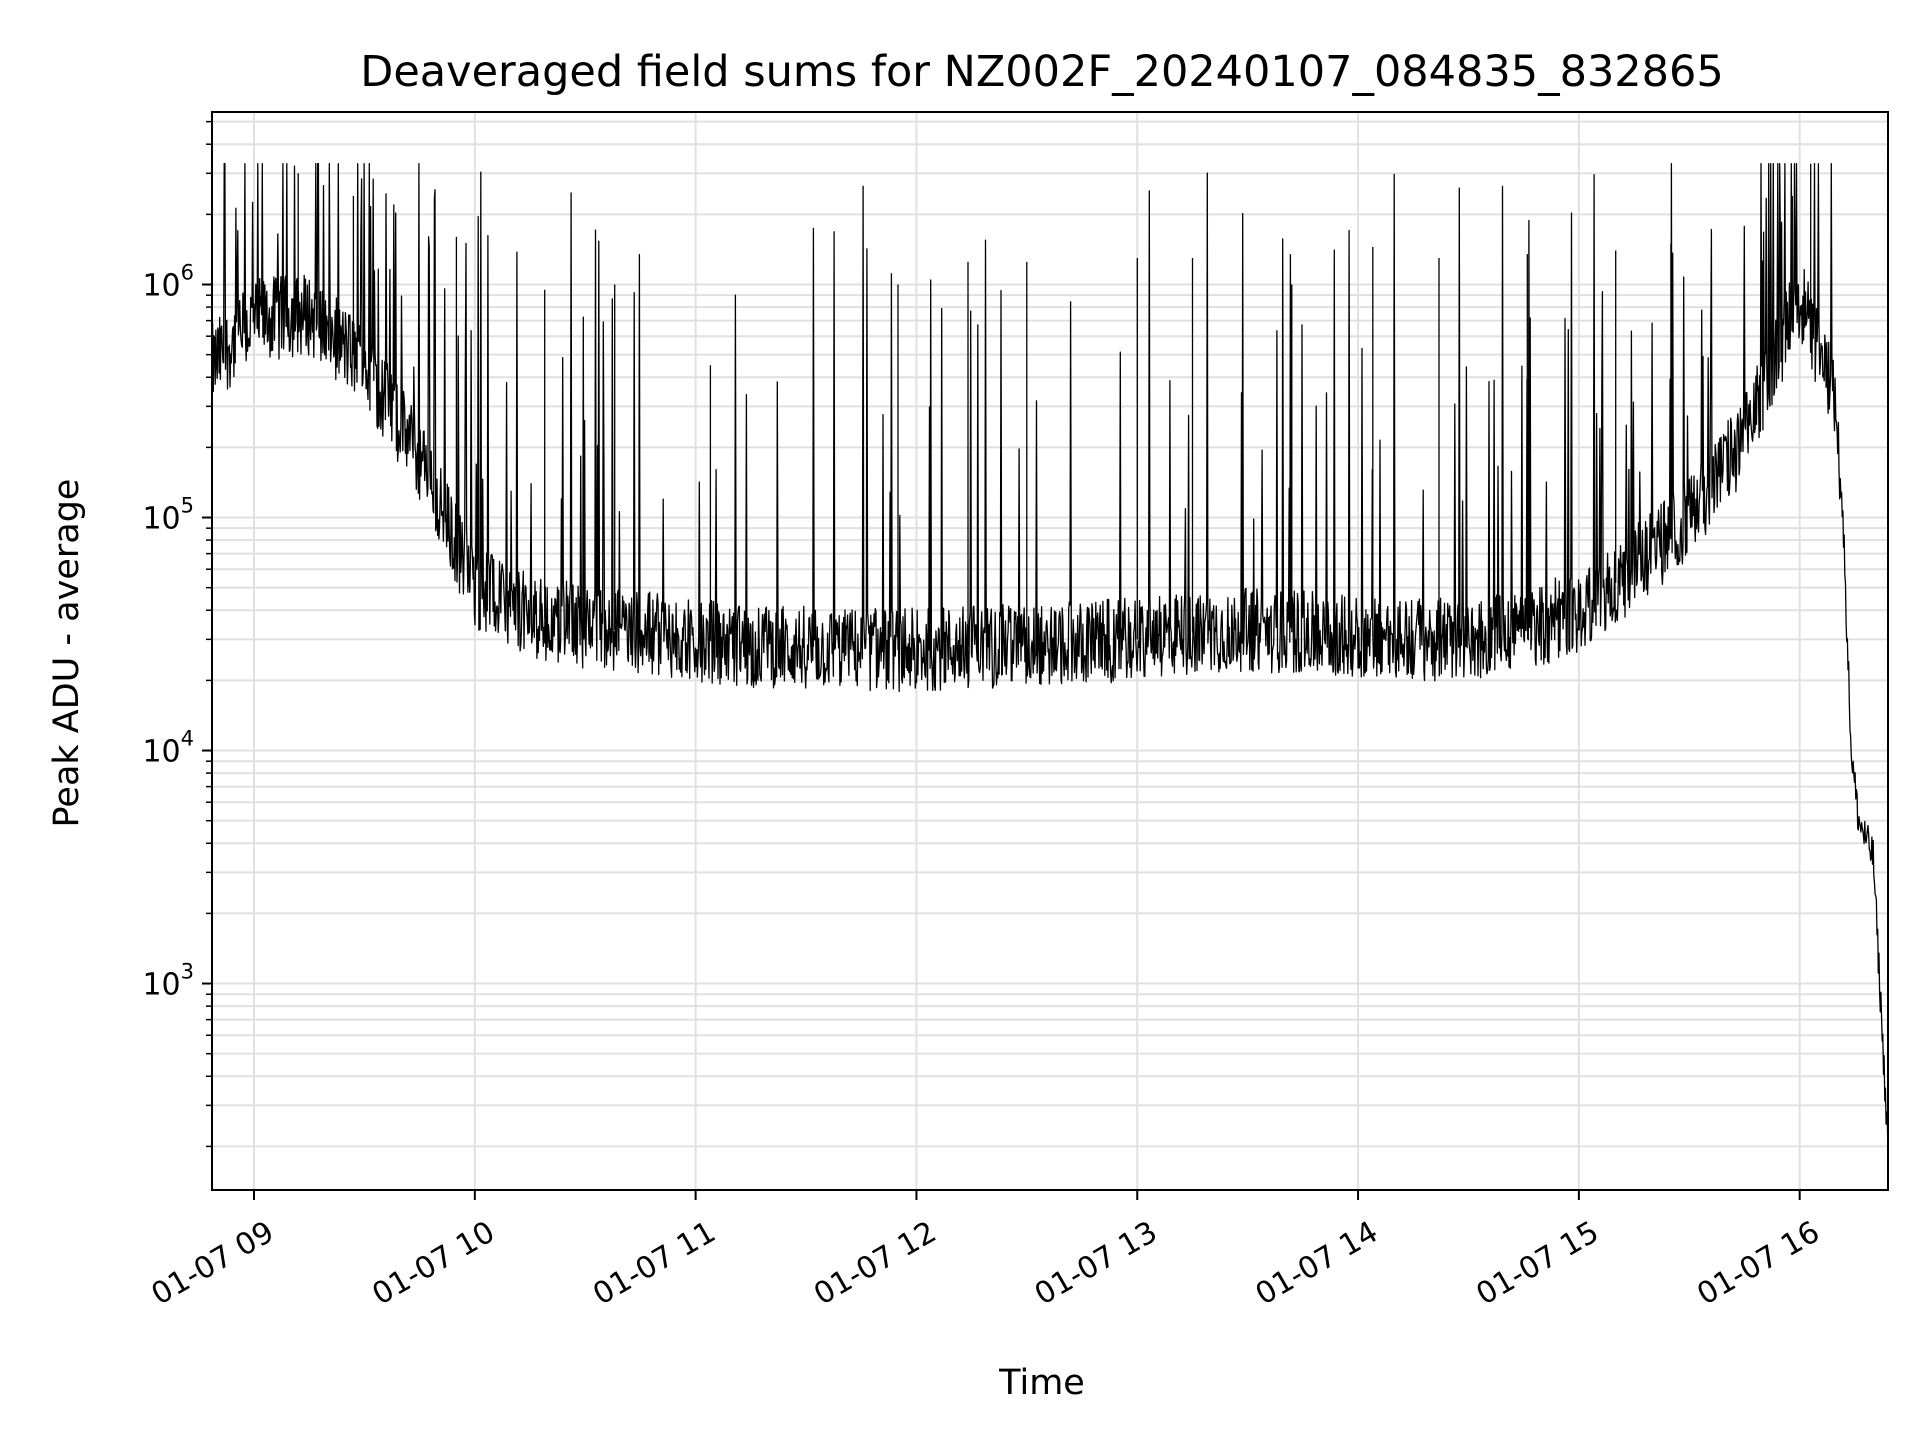 The image size is (1920, 1440). I want to click on y-tick-label: 10⁵, so click(168, 515).